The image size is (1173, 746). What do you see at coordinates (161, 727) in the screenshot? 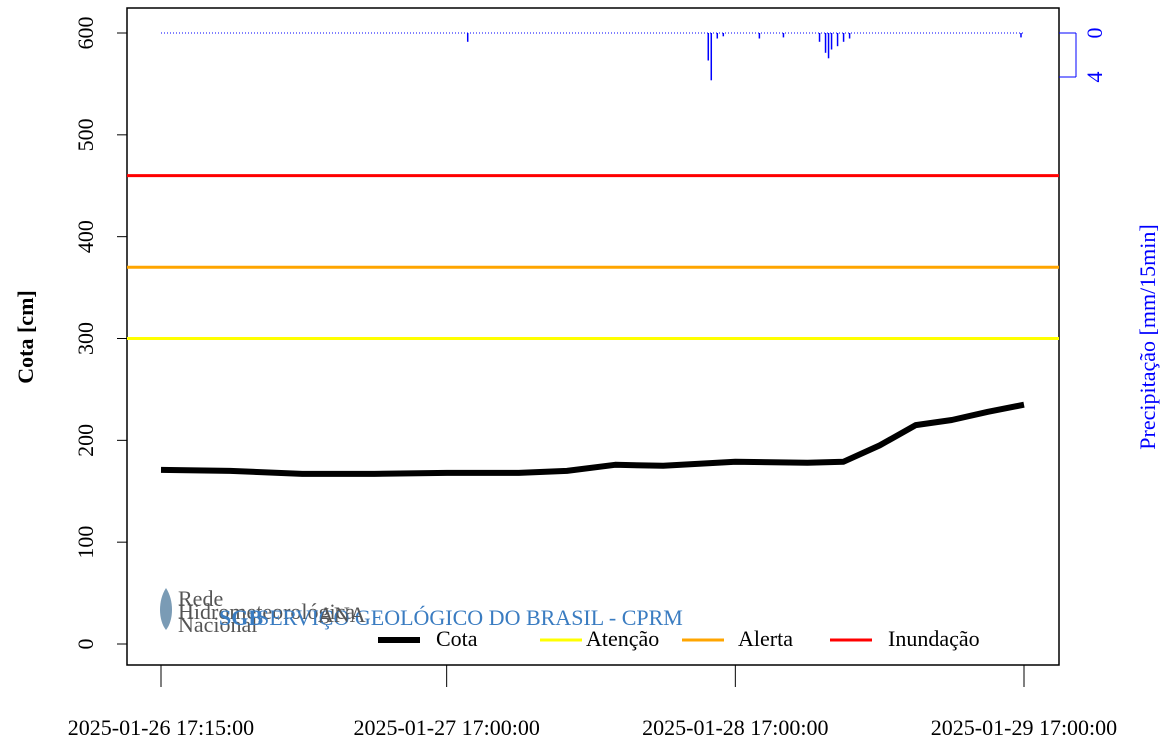
I see `x-tick-label: 2025-01-26 17:15:00` at bounding box center [161, 727].